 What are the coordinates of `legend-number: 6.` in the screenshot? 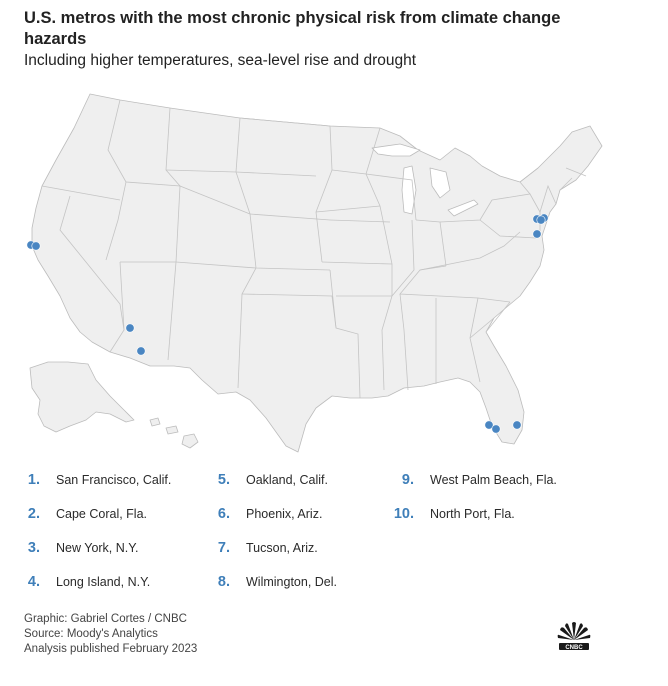 It's located at (223, 514).